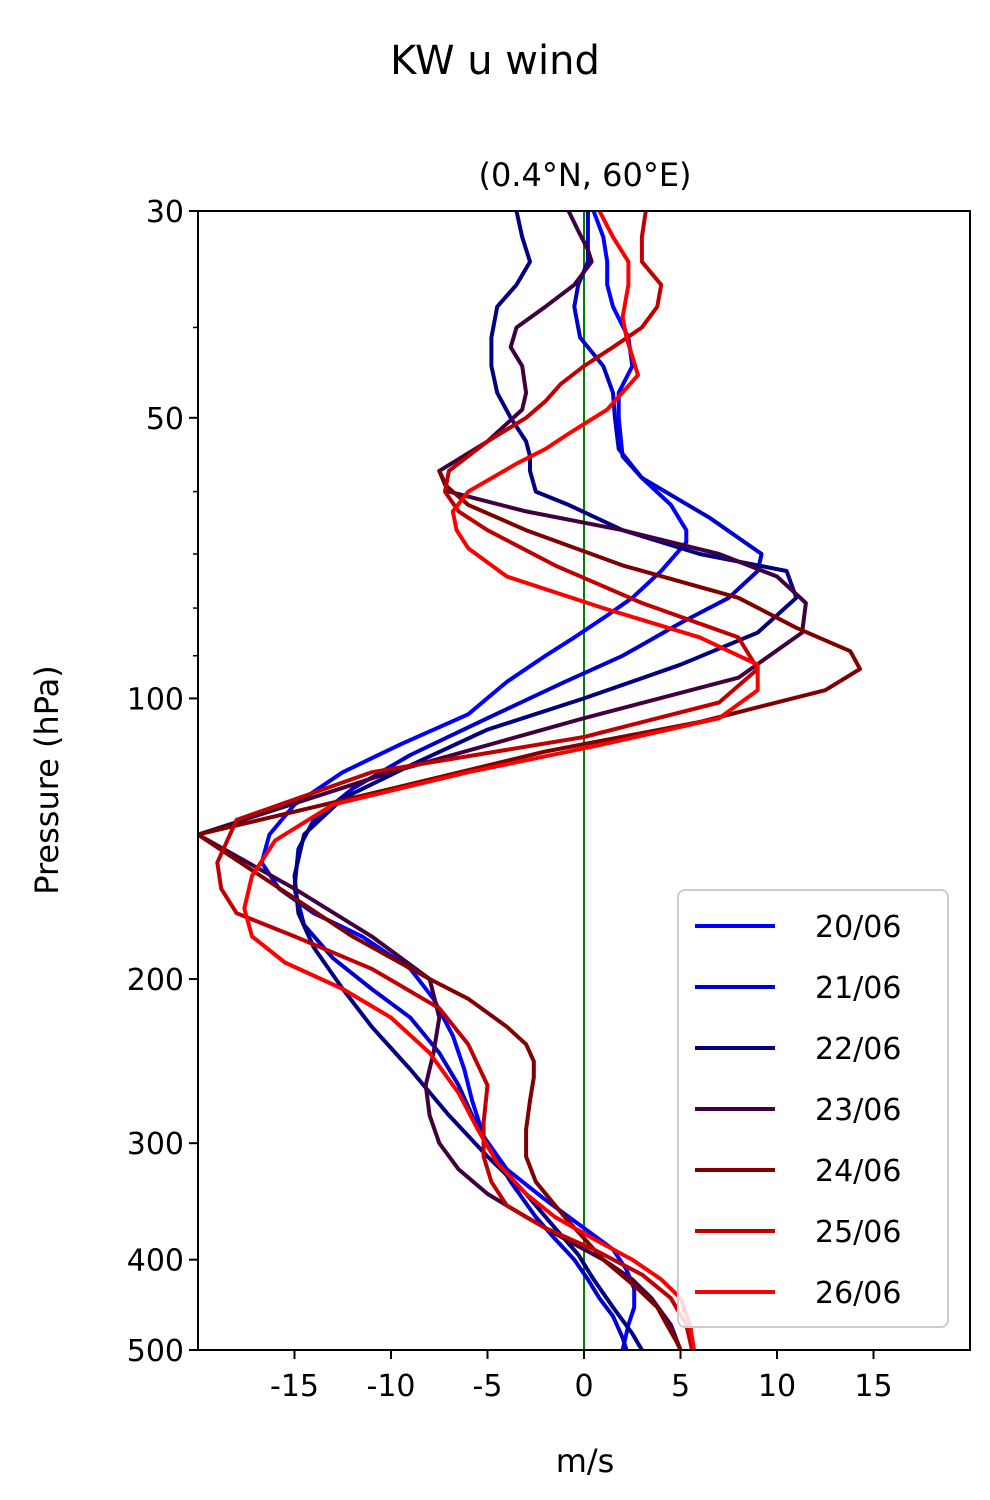 This screenshot has width=990, height=1500. I want to click on legend-label: 21/06, so click(858, 988).